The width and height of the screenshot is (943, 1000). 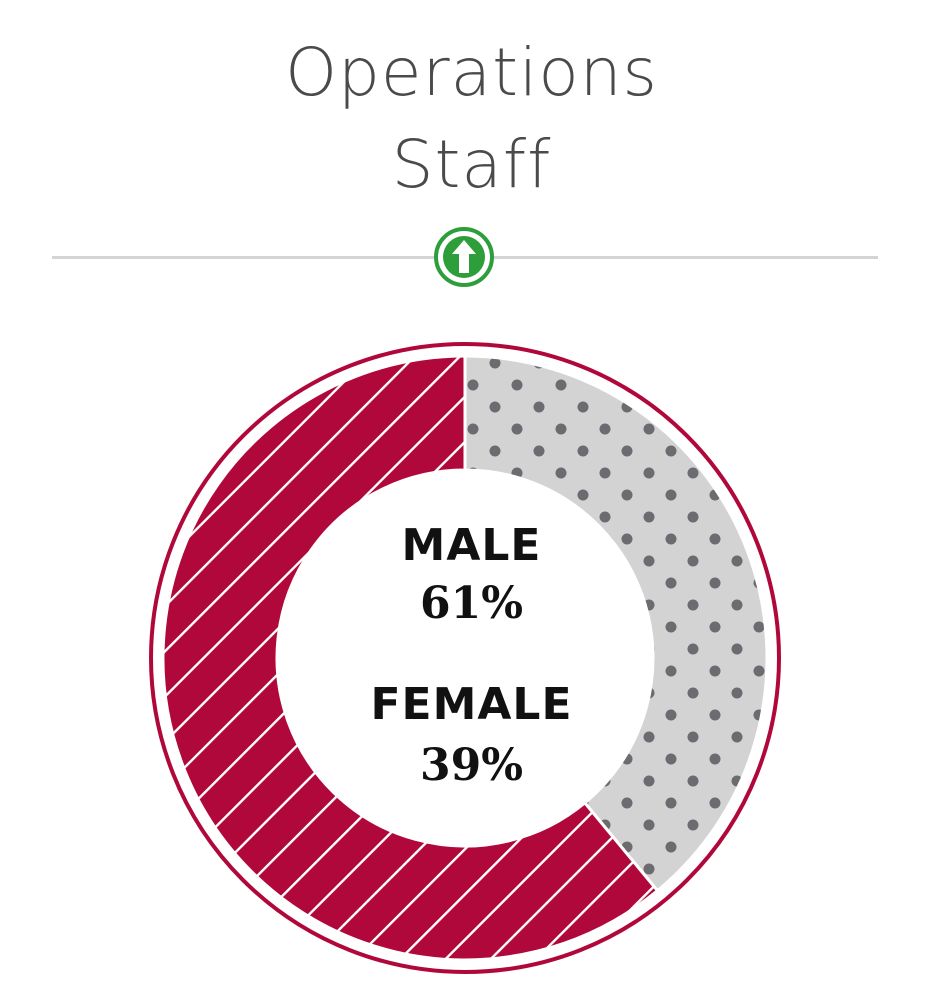 I want to click on chart-title-line1: Operations, so click(x=471, y=72).